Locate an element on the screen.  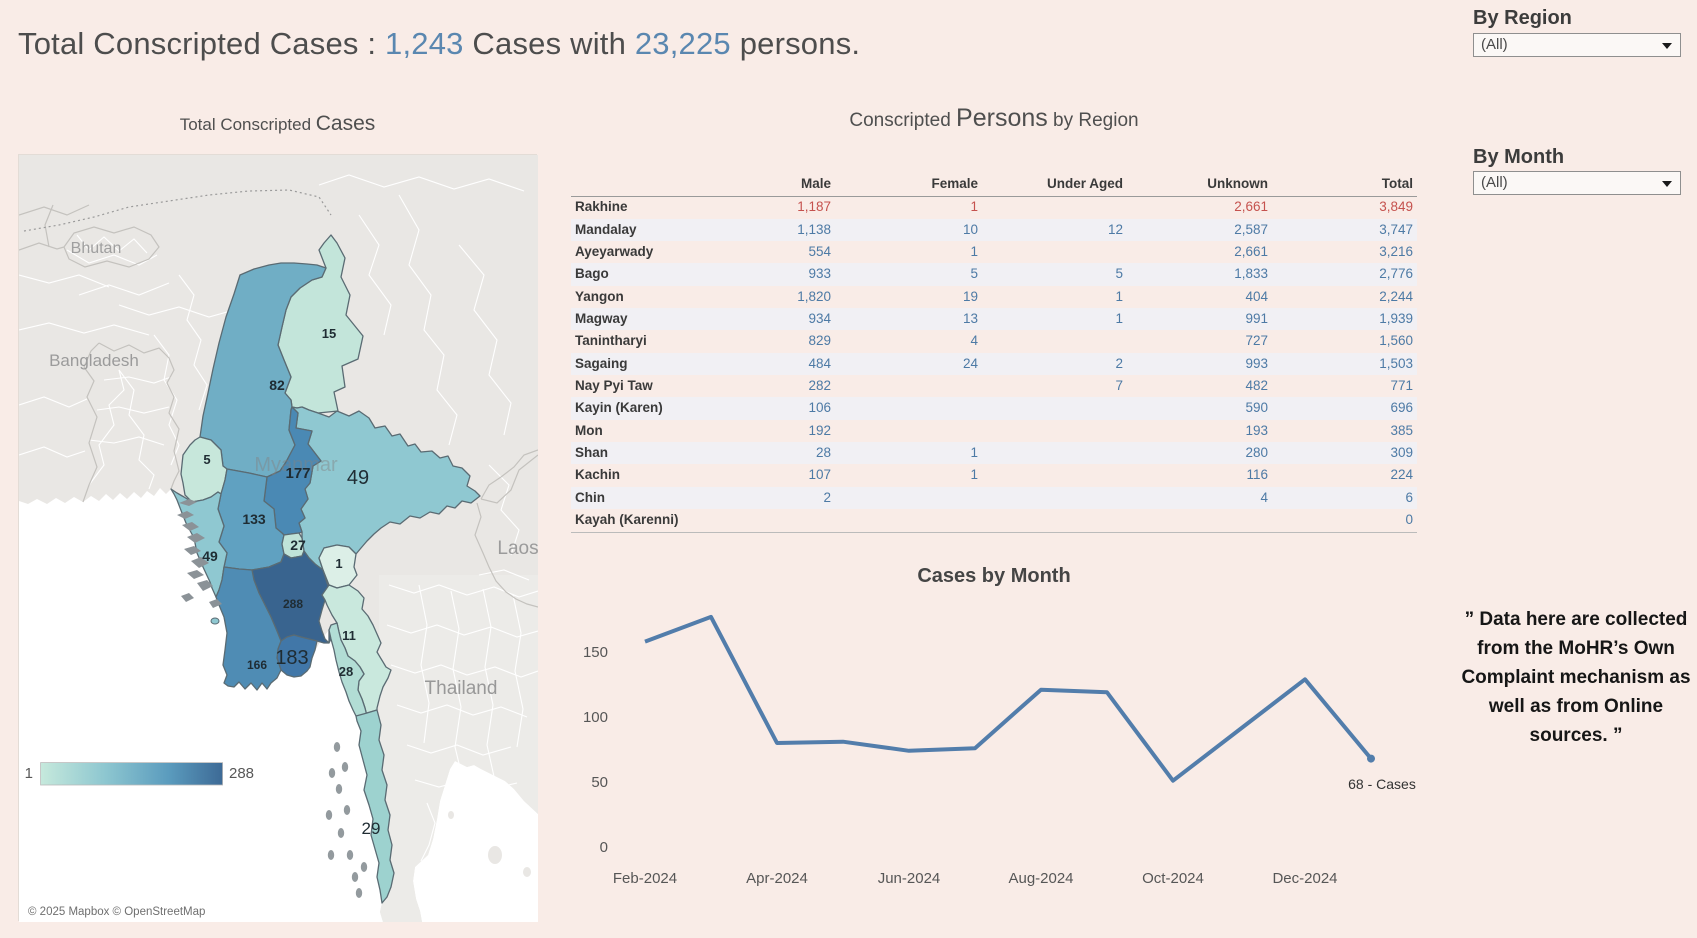
svg-text: 28 is located at coordinates (346, 671).